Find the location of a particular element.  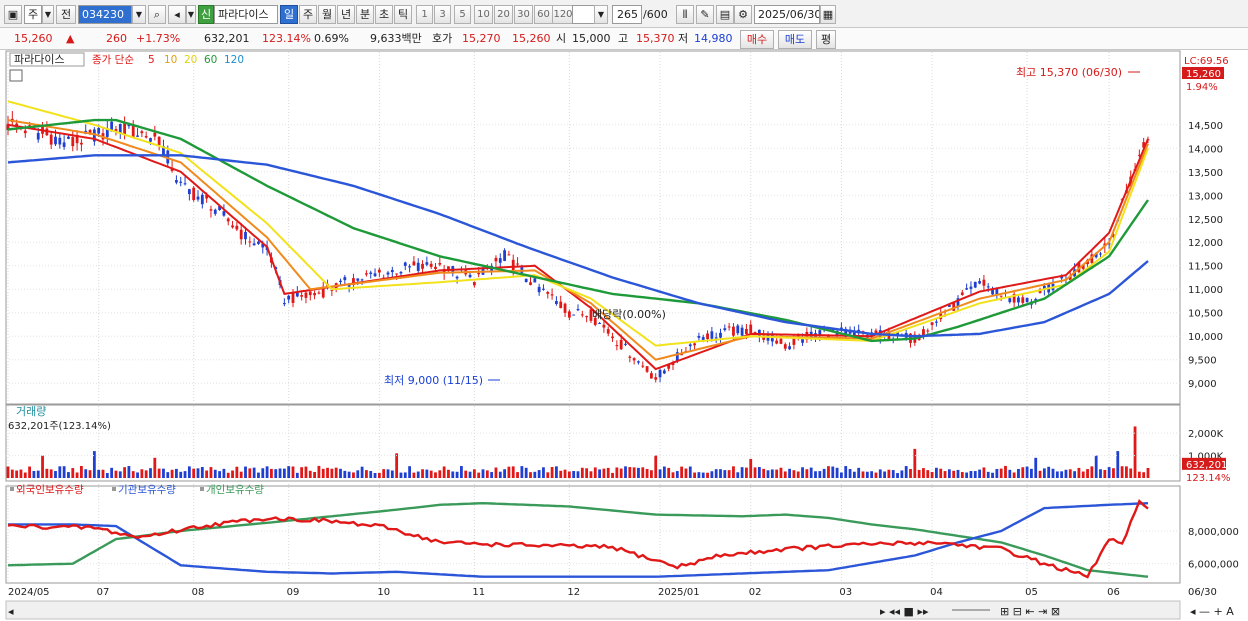

buy-button: 매수 is located at coordinates (757, 39).